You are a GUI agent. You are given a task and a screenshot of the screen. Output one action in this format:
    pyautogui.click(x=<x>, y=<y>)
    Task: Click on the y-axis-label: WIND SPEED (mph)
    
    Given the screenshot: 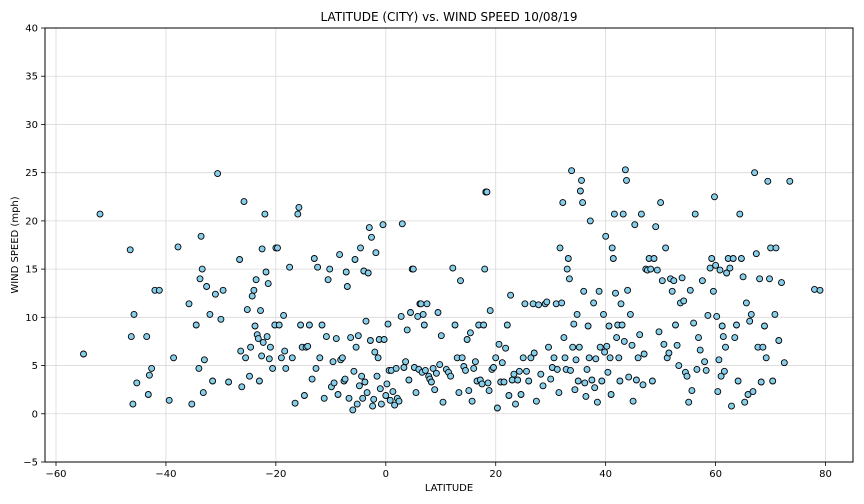 What is the action you would take?
    pyautogui.click(x=15, y=244)
    